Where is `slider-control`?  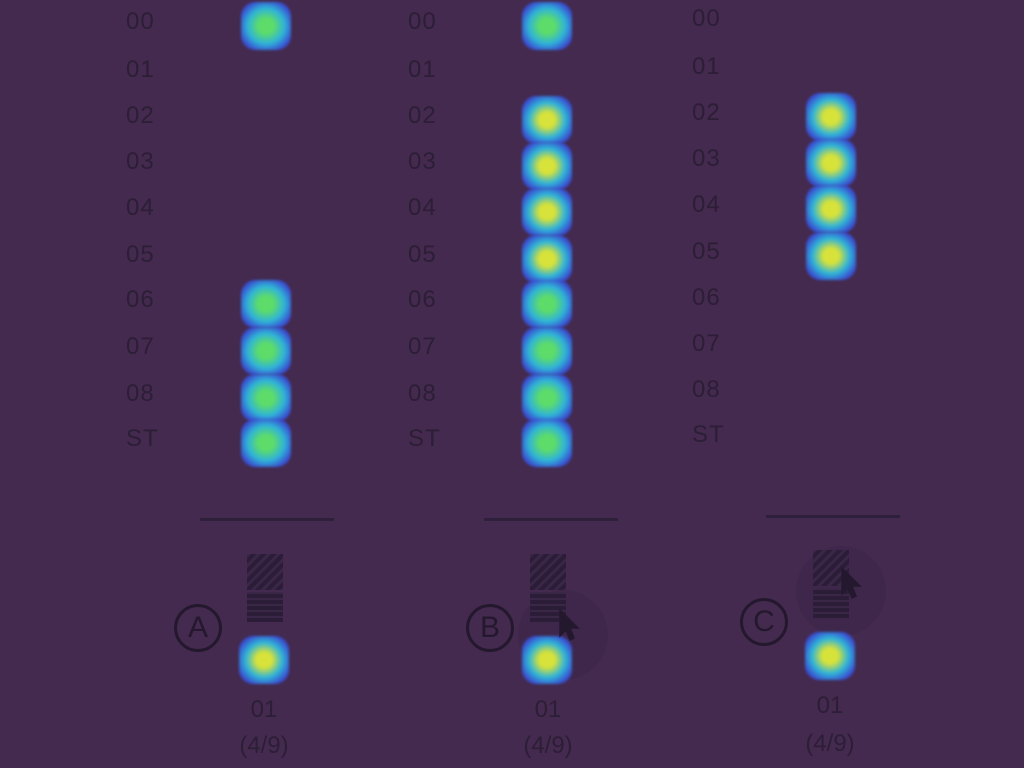
slider-control is located at coordinates (265, 588).